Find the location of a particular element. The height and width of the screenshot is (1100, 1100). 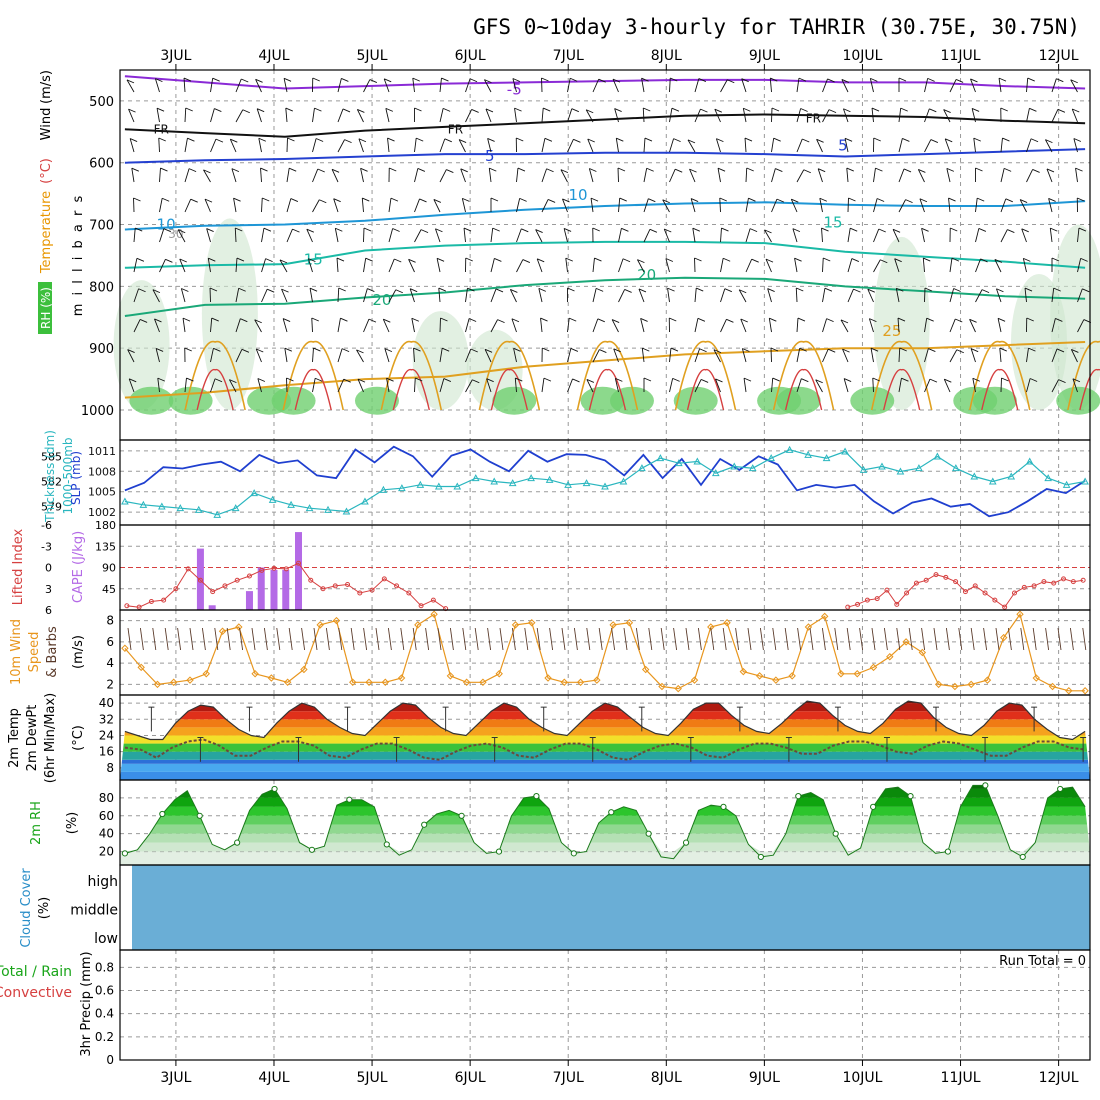

contour-label: 5 is located at coordinates (843, 145).